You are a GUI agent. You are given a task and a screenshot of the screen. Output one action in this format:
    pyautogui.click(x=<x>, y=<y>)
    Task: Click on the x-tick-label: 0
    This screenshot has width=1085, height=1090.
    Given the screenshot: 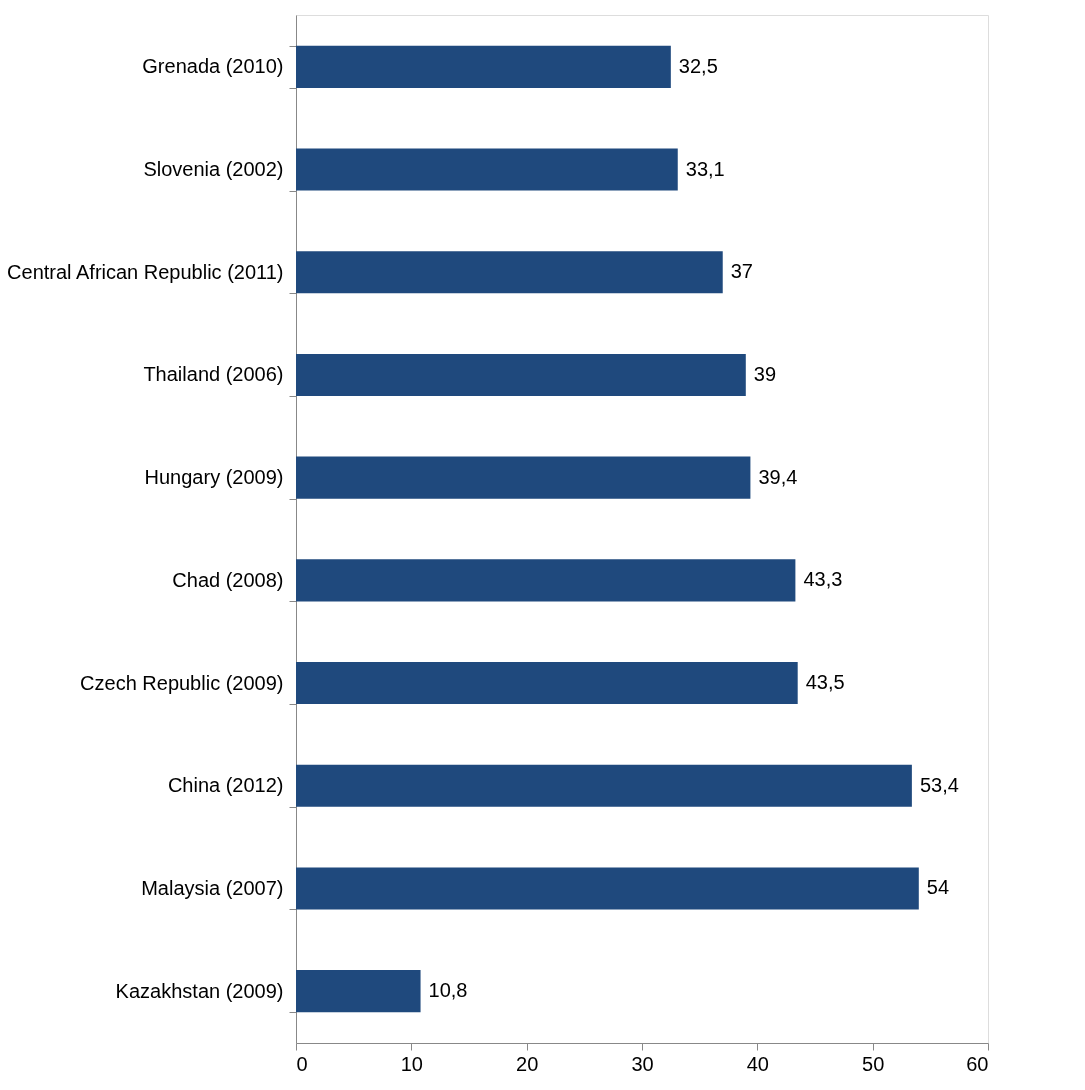 What is the action you would take?
    pyautogui.click(x=302, y=1063)
    